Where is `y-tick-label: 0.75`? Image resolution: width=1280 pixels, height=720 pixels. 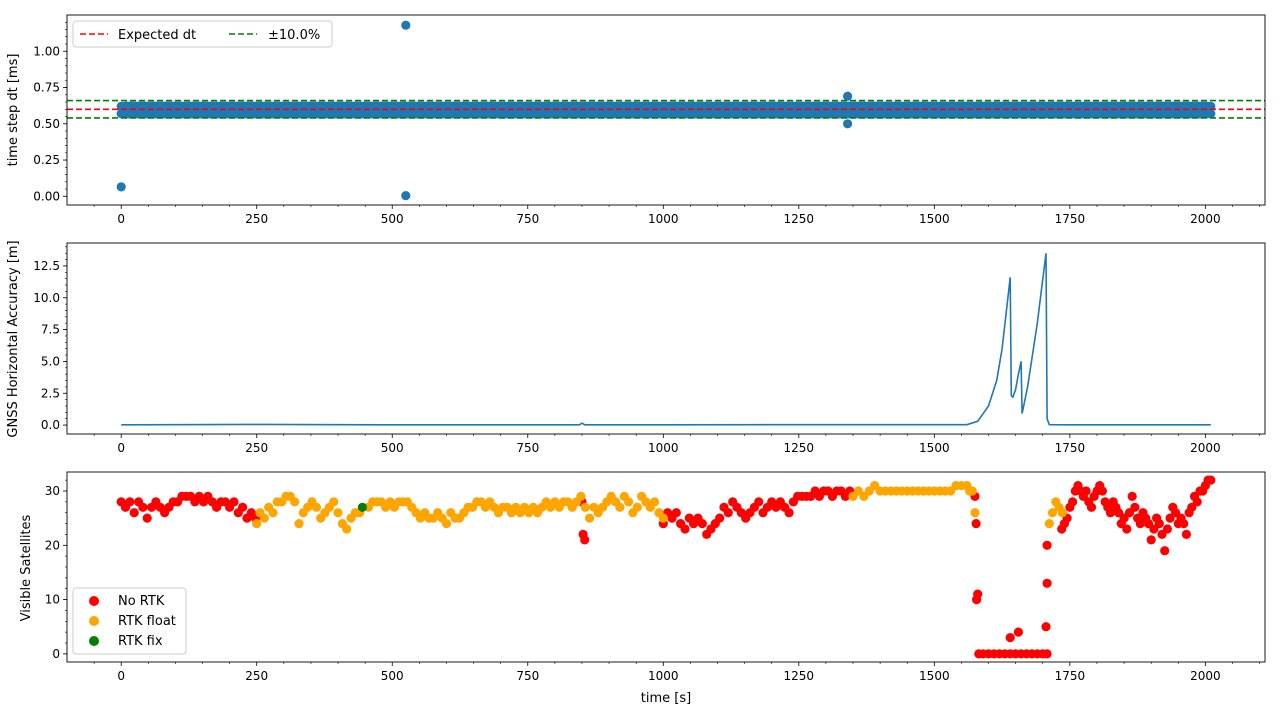
y-tick-label: 0.75 is located at coordinates (46, 88).